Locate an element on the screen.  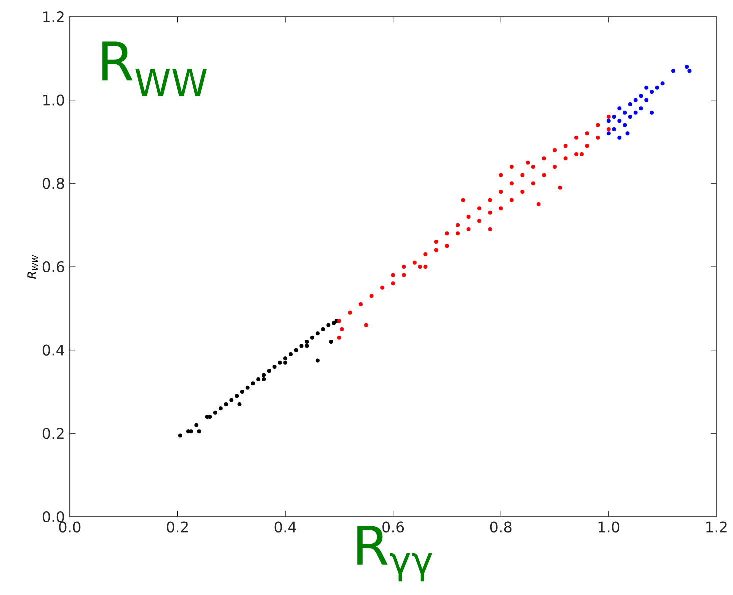
x-tick-label: 0.0 is located at coordinates (70, 527).